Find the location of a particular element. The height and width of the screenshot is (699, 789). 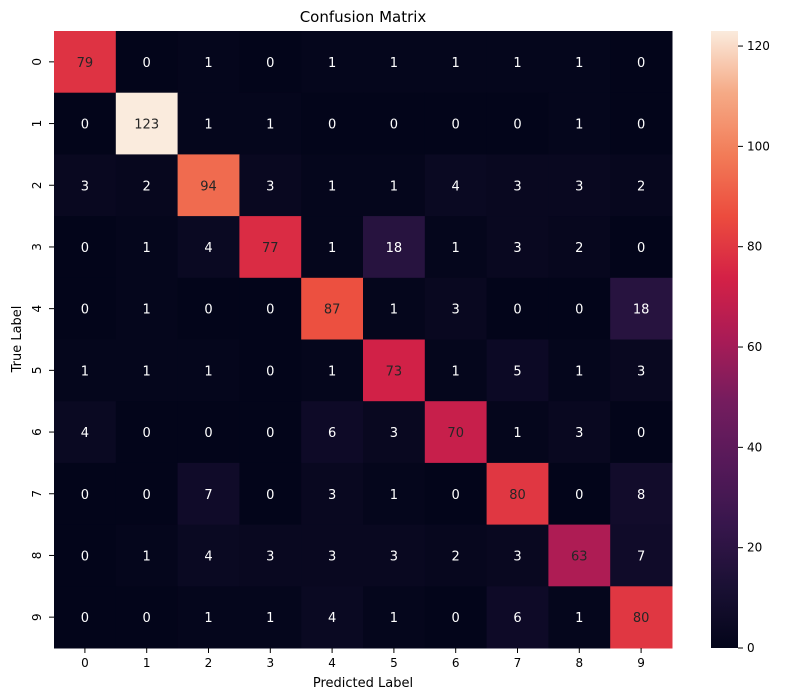

cell-value: 18 is located at coordinates (641, 310).